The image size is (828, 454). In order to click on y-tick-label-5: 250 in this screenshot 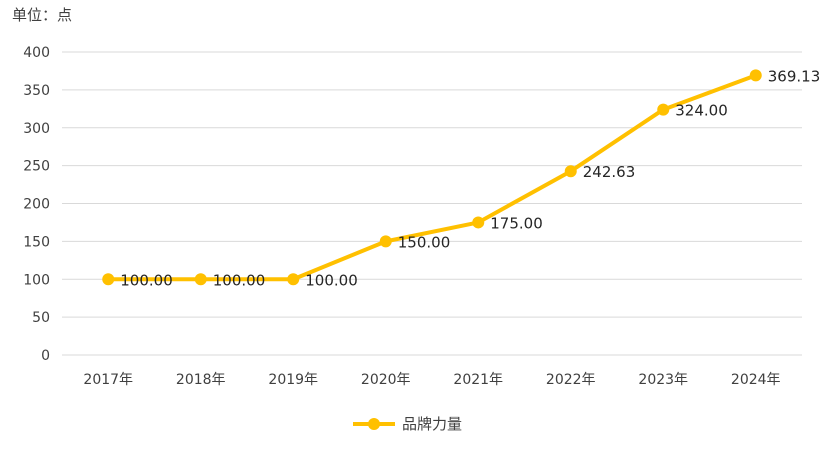, I will do `click(36, 167)`.